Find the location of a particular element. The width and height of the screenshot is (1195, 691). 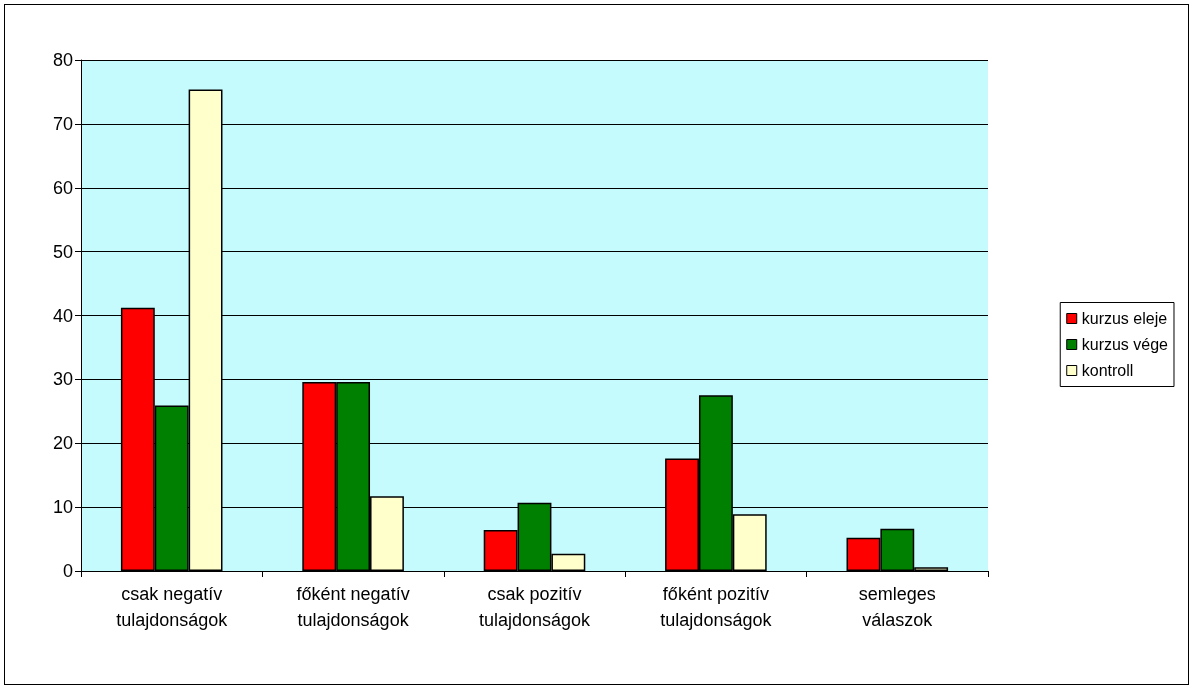

x-tick-label: semleges válaszok is located at coordinates (897, 607).